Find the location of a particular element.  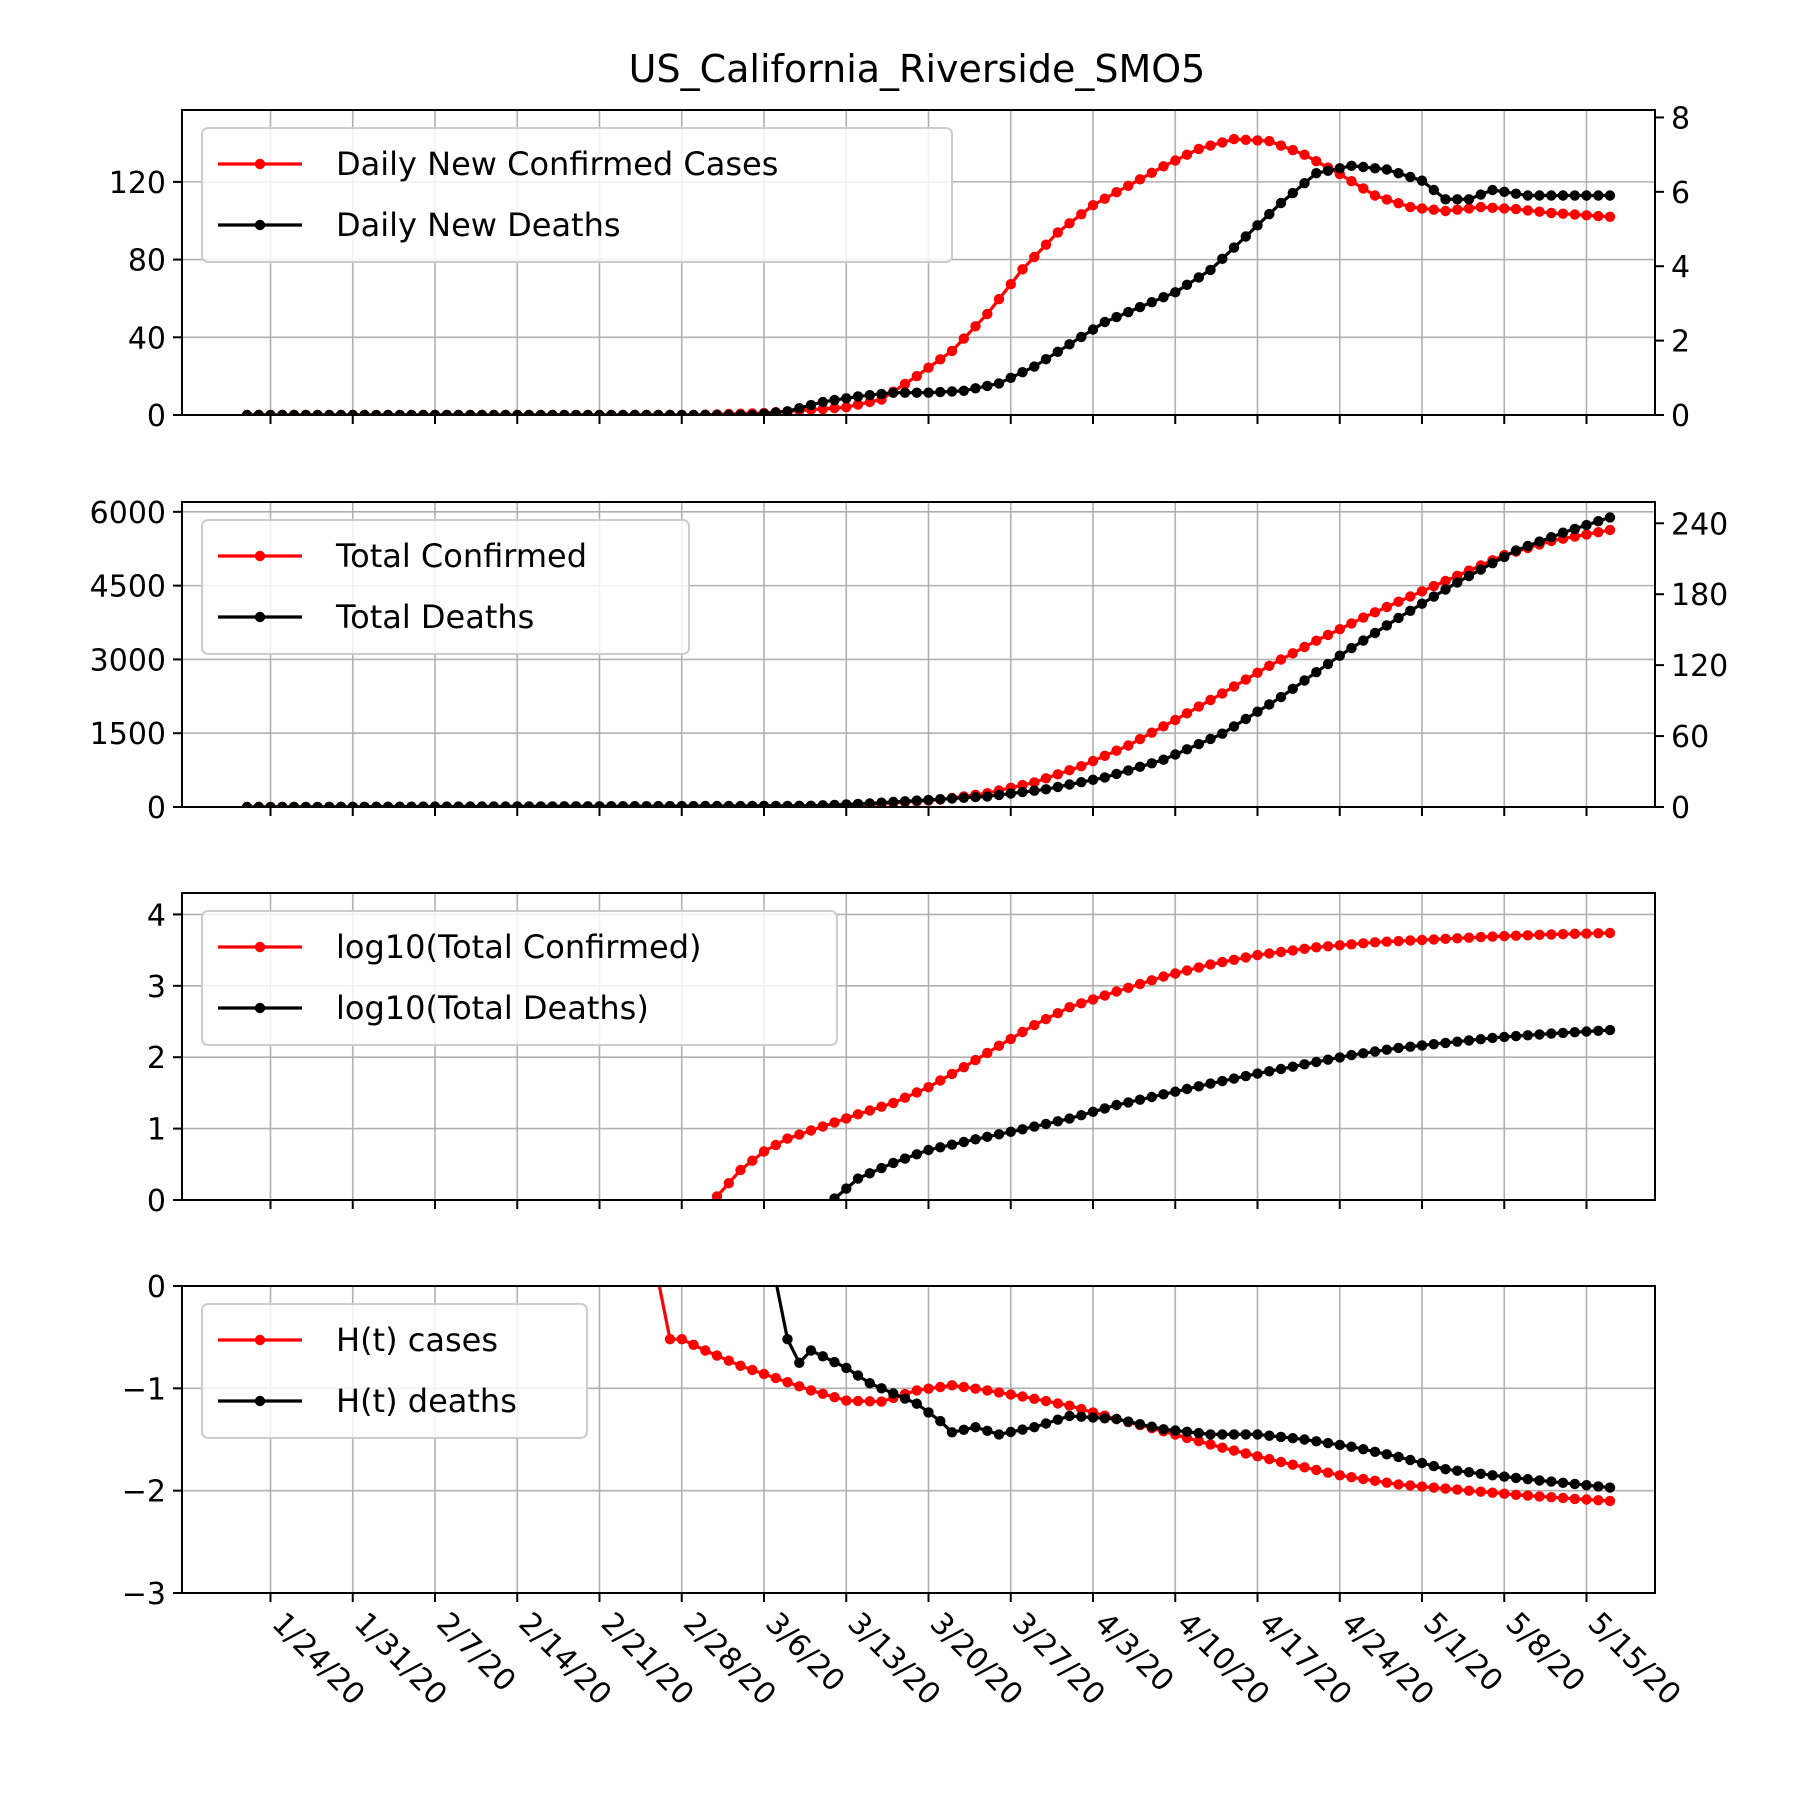

legend-label: log10(Total Confirmed) is located at coordinates (519, 947).